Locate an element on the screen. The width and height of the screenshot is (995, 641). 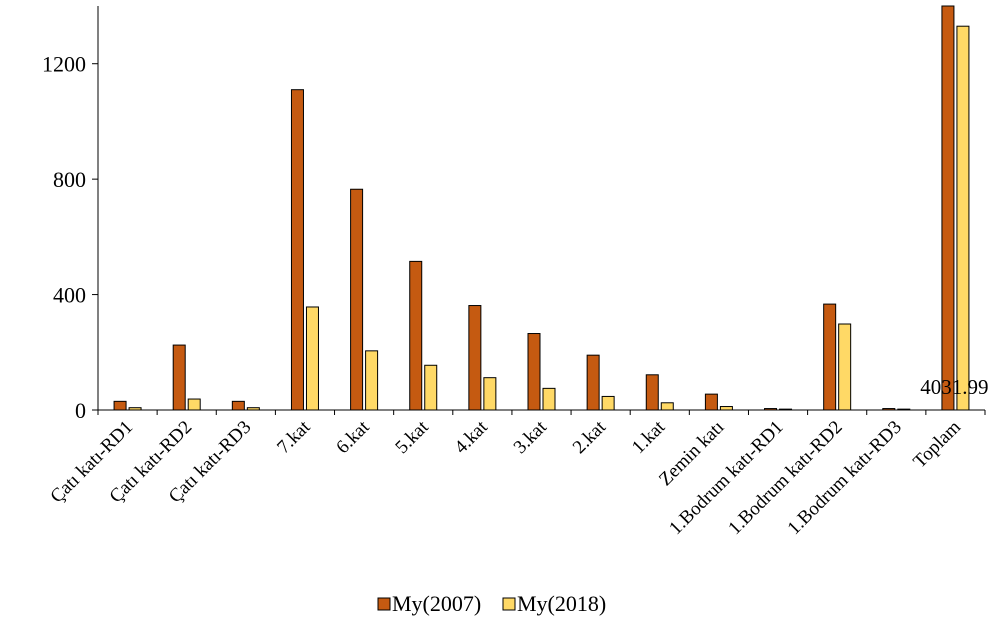
x-tick-label: 5.kat is located at coordinates (412, 437).